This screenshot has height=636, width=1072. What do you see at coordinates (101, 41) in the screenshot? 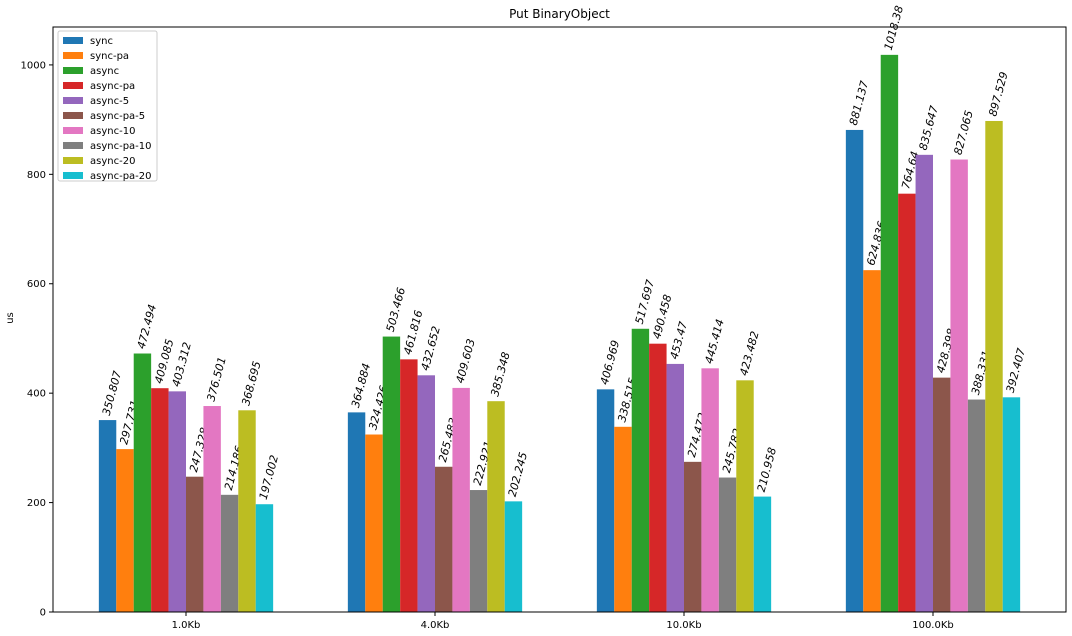
I see `legend-label-sync: sync` at bounding box center [101, 41].